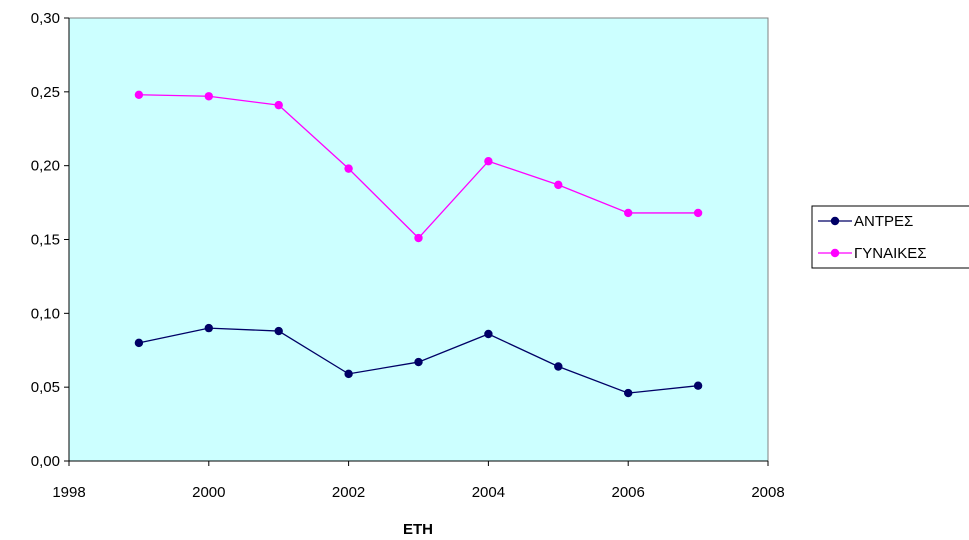  What do you see at coordinates (890, 253) in the screenshot?
I see `legend-label: ΓΥΝΑΙΚΕΣ` at bounding box center [890, 253].